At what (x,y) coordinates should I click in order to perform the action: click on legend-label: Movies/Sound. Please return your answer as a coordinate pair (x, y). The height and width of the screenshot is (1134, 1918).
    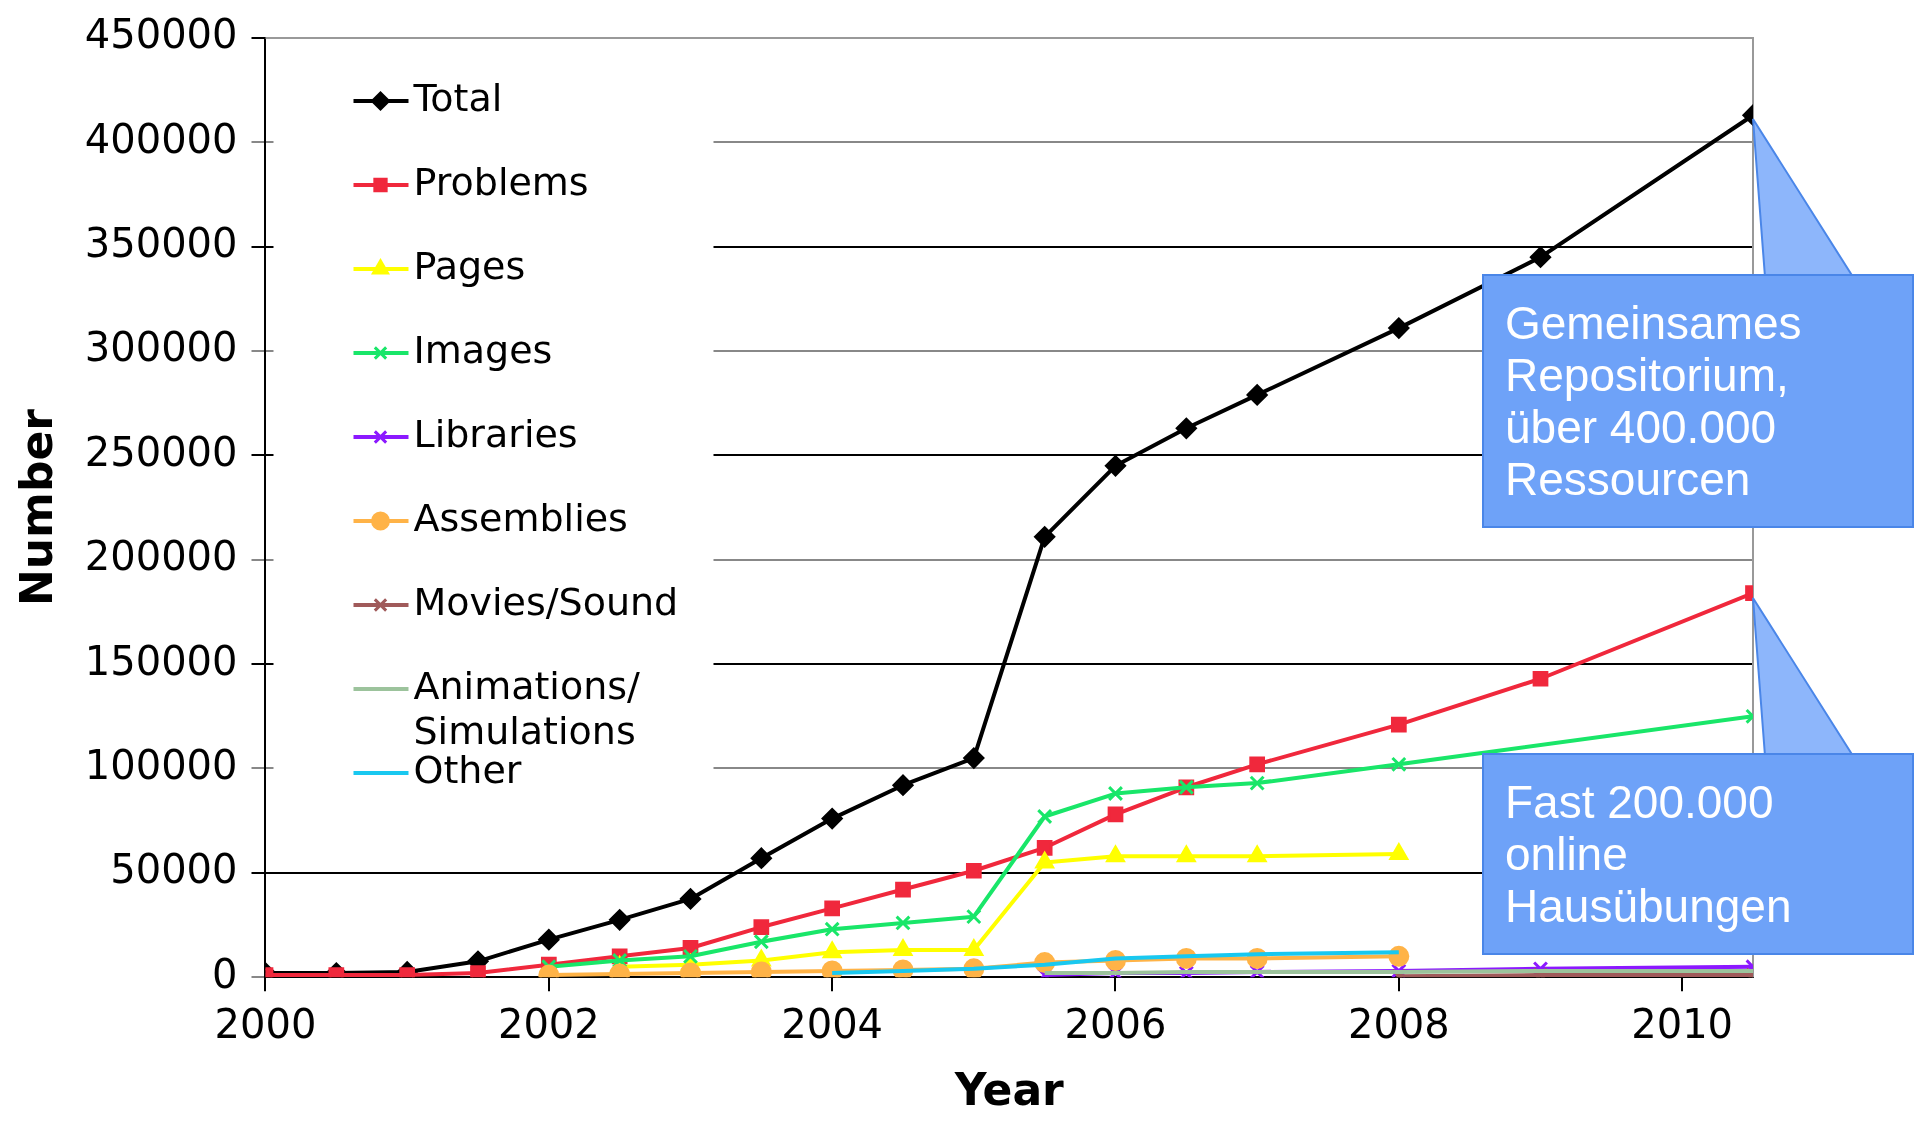
    Looking at the image, I should click on (546, 601).